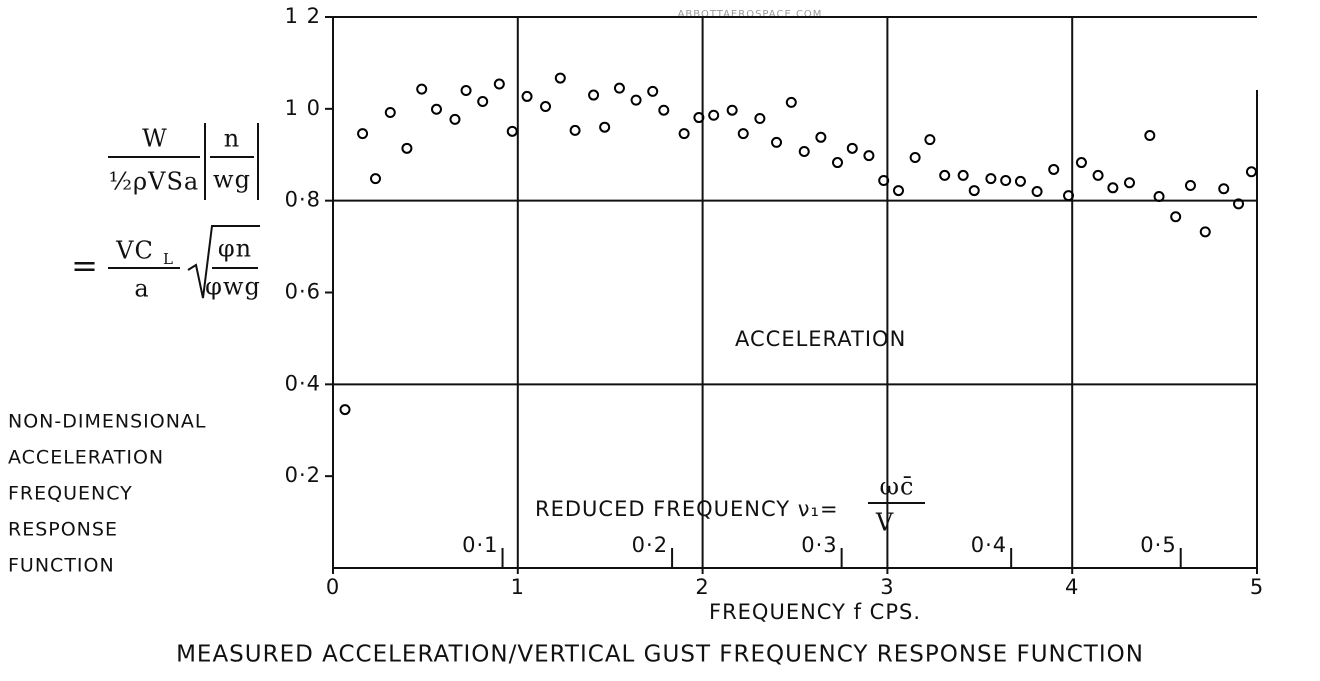 The image size is (1320, 681). Describe the element at coordinates (1257, 587) in the screenshot. I see `x-tick-label: 5` at that location.